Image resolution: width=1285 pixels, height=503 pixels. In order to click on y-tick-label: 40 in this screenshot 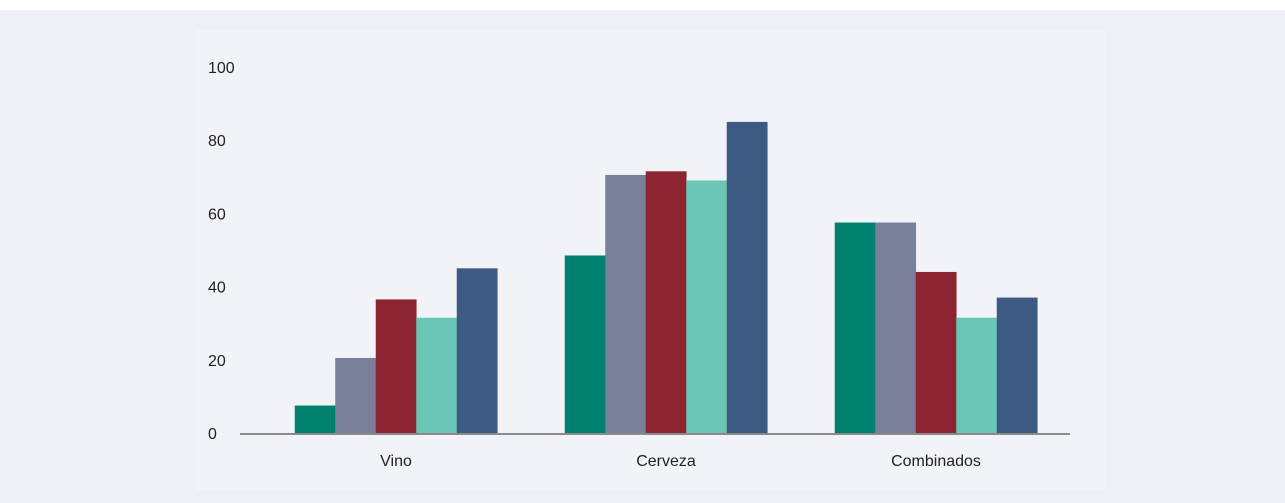, I will do `click(217, 288)`.